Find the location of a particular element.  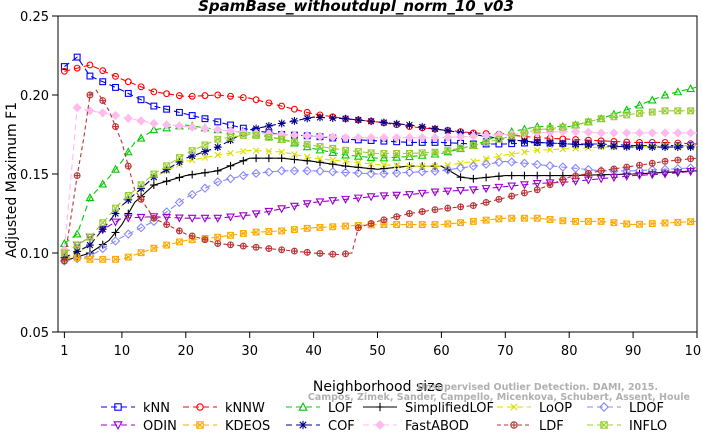

legend-label: kNNW is located at coordinates (245, 408).